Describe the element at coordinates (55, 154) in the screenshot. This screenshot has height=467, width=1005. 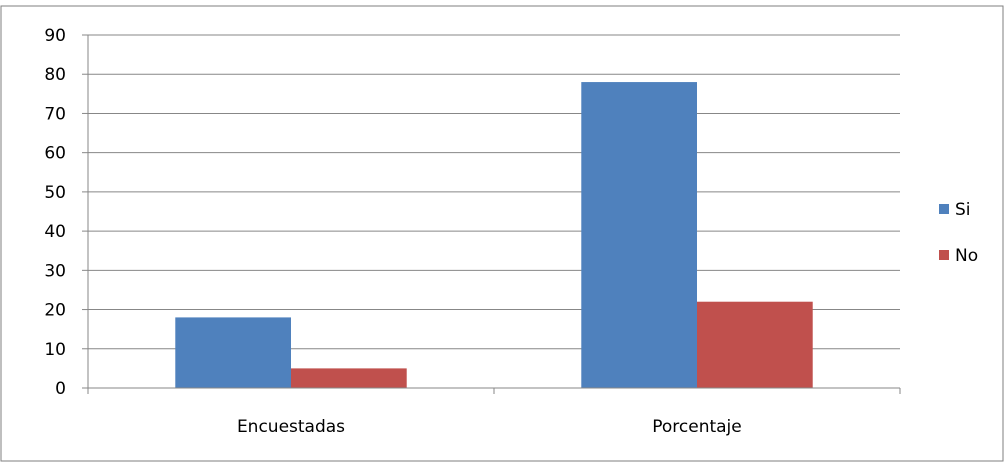
I see `y-tick-label: 60` at that location.